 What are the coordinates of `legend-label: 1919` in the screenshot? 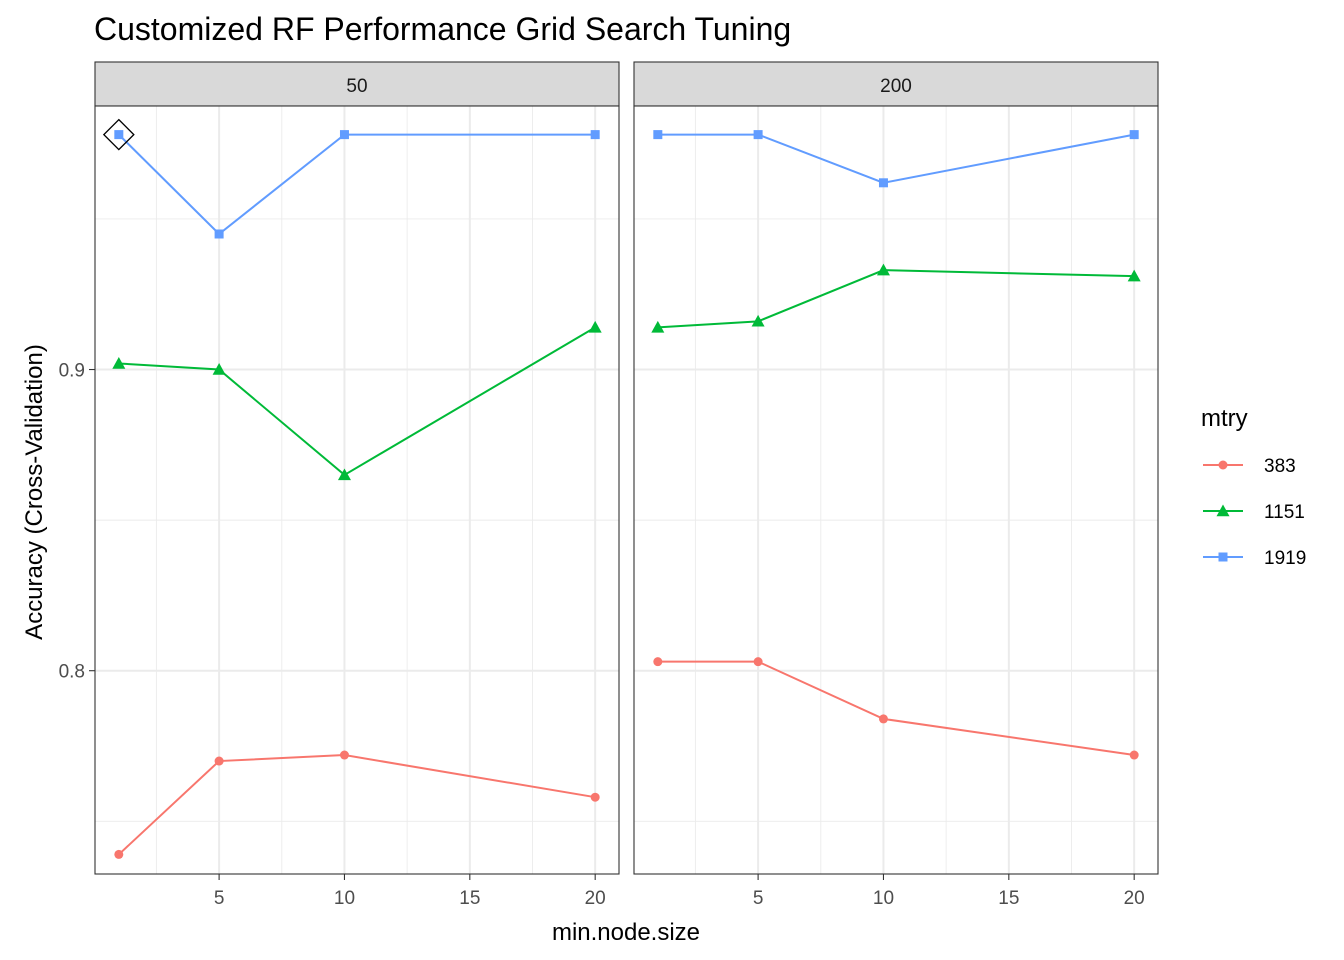 It's located at (1285, 558).